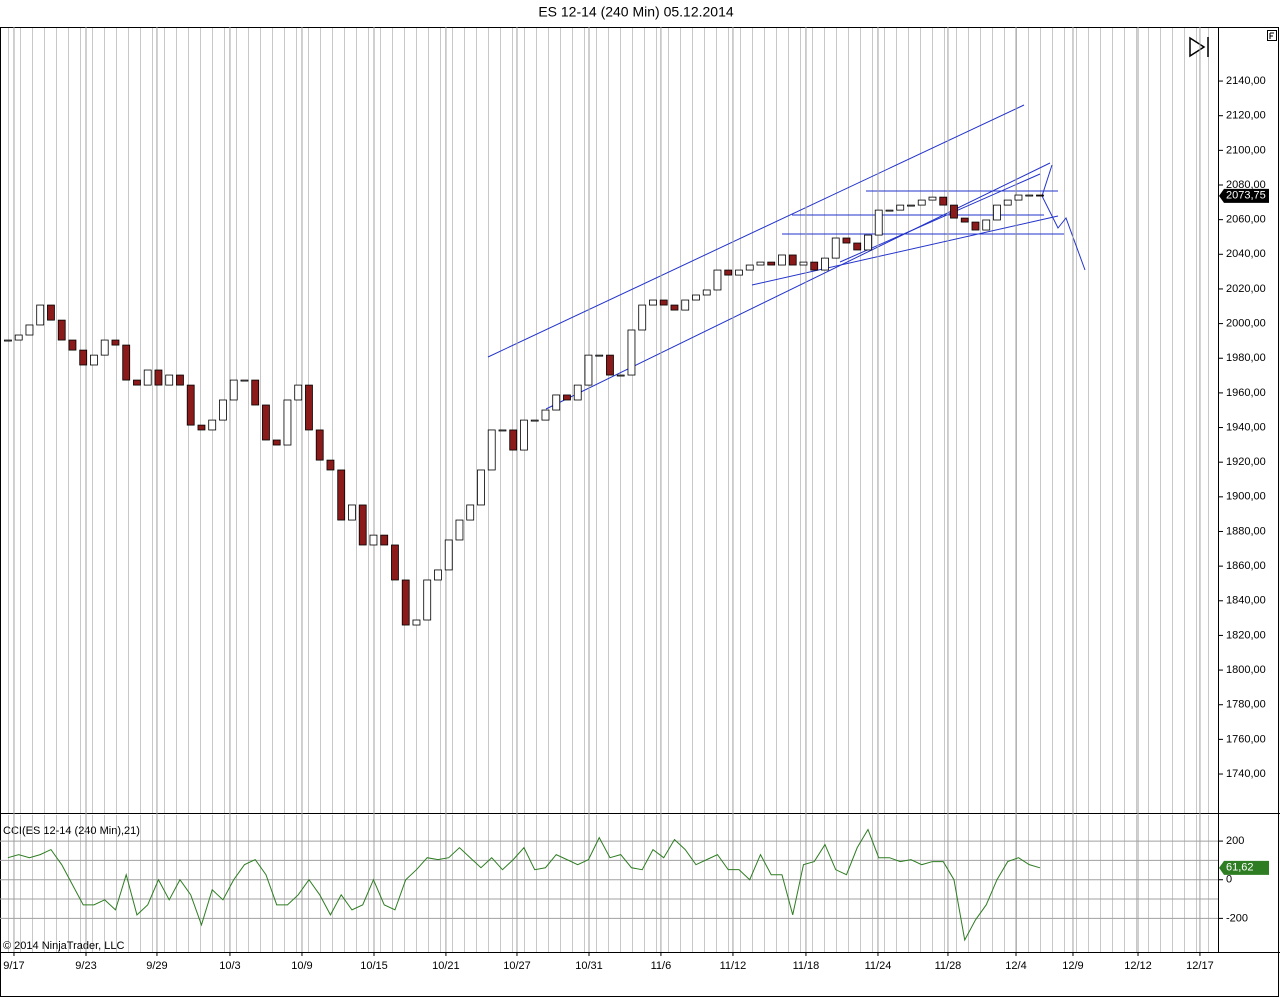  What do you see at coordinates (1246, 323) in the screenshot?
I see `y-tick-label: 2000,00` at bounding box center [1246, 323].